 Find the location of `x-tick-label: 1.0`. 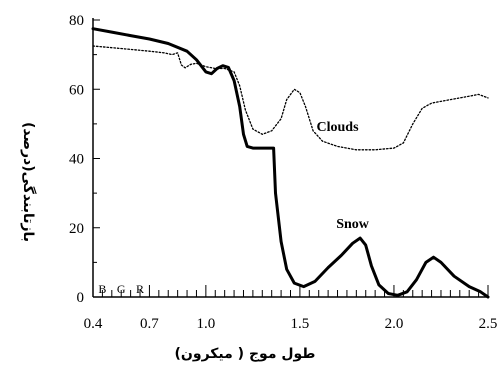

x-tick-label: 1.0 is located at coordinates (205, 324).